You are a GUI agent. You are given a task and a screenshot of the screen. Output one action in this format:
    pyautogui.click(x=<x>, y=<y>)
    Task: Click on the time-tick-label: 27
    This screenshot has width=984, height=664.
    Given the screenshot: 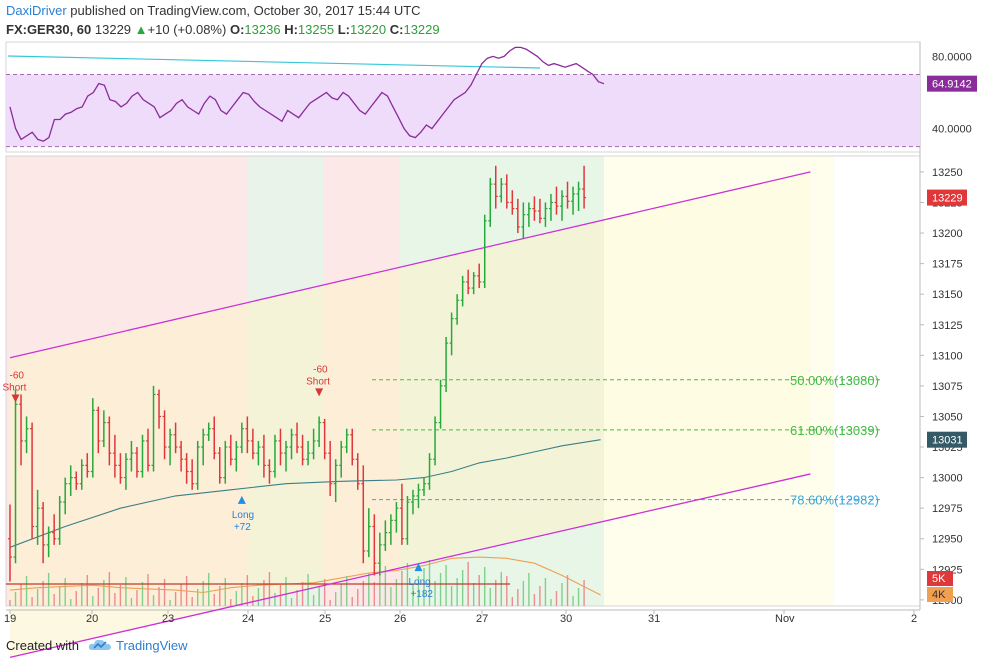 What is the action you would take?
    pyautogui.click(x=482, y=619)
    